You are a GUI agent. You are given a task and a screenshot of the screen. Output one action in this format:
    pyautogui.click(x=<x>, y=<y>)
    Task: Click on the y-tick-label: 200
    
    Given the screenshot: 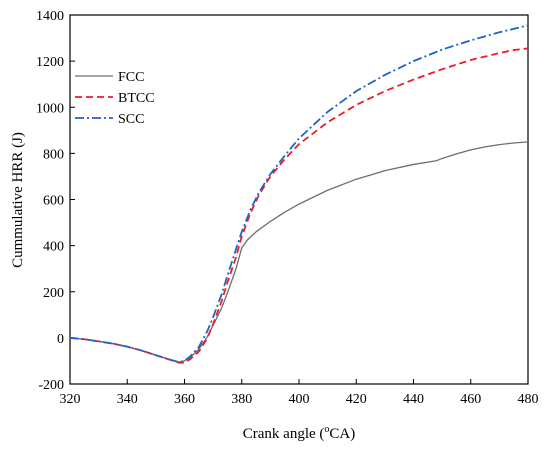 What is the action you would take?
    pyautogui.click(x=53, y=293)
    